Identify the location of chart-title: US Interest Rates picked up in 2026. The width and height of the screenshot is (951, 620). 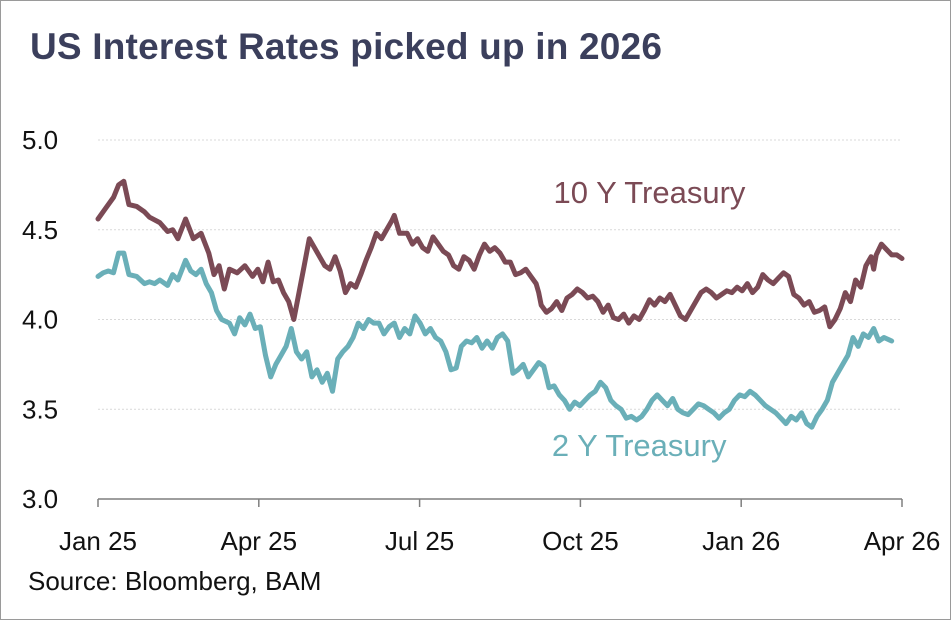
(346, 46).